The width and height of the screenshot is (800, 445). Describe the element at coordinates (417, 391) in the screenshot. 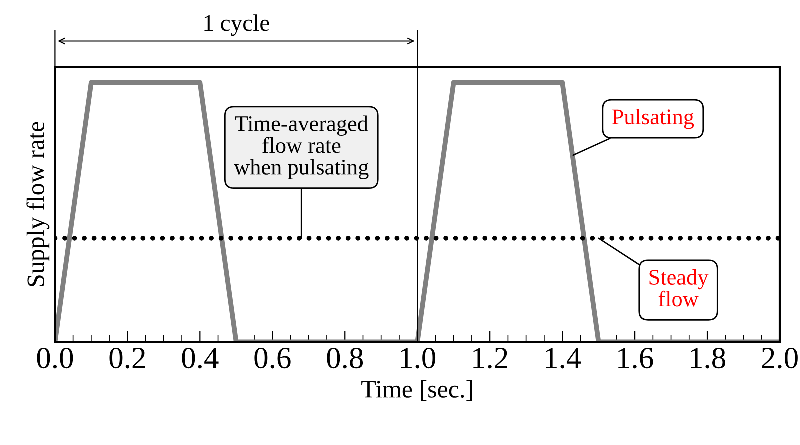

I see `x-axis-title: Time [sec.]` at that location.